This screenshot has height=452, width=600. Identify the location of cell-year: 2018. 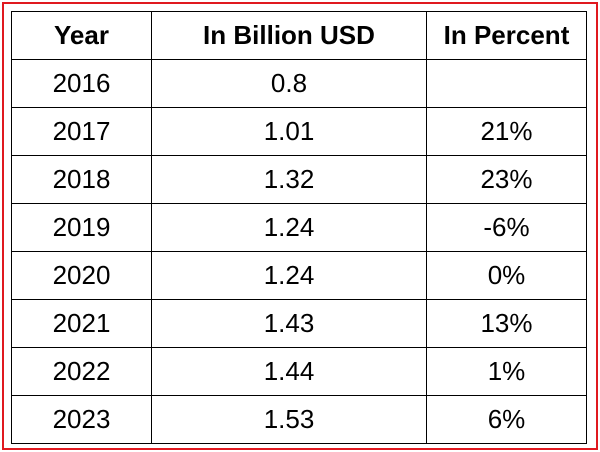
(81, 179).